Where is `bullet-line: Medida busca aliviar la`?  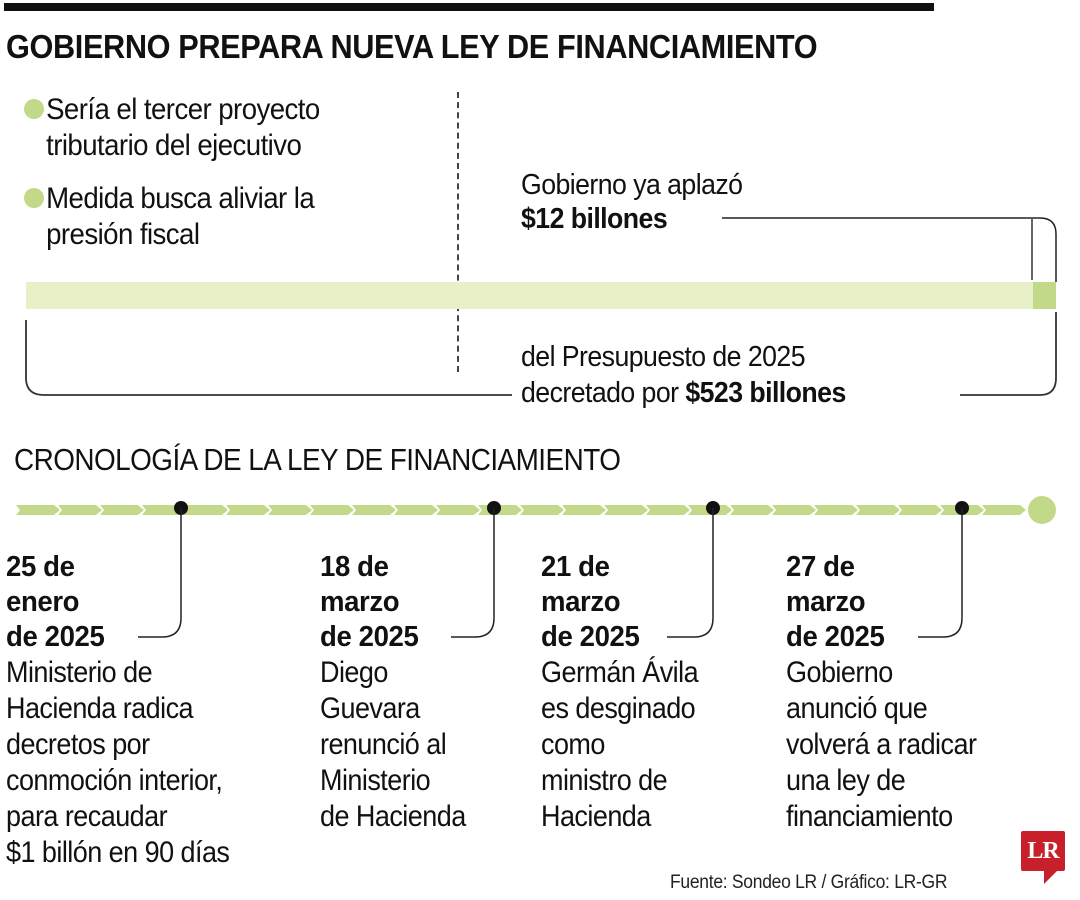 bullet-line: Medida busca aliviar la is located at coordinates (180, 198).